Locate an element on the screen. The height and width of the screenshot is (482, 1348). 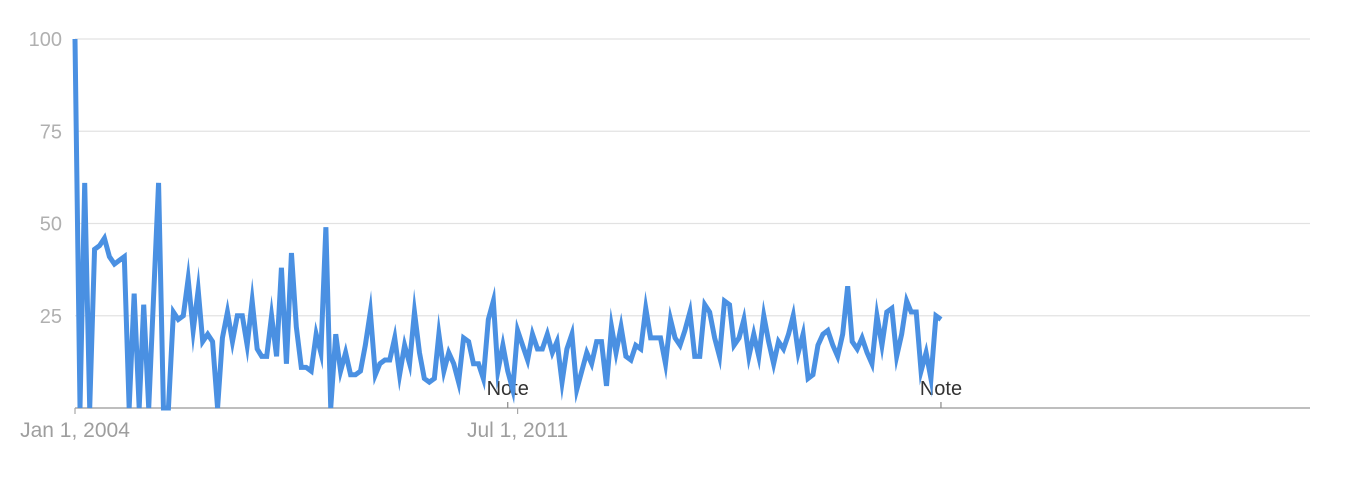
x-tick-label: Jan 1, 2004 is located at coordinates (75, 430).